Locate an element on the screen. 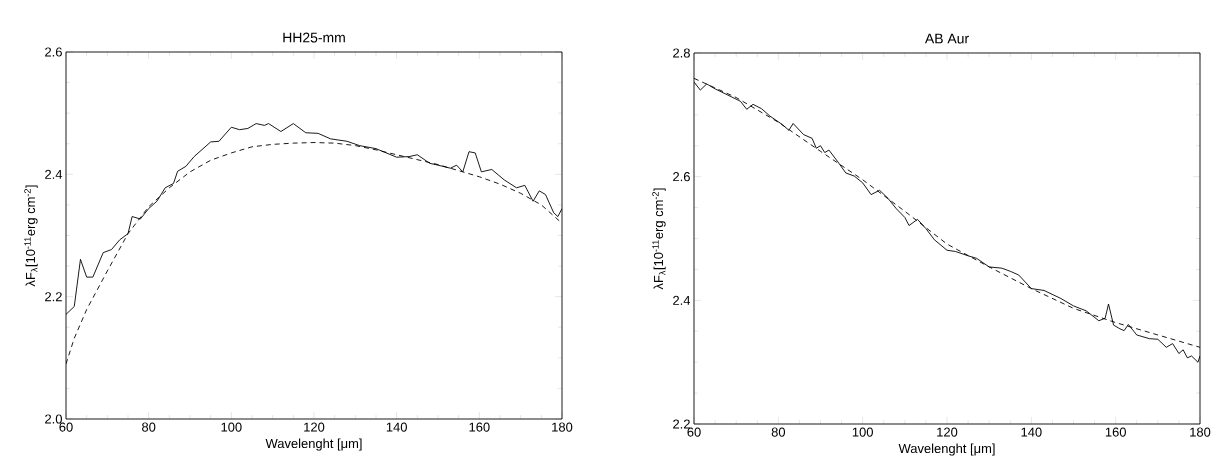 The width and height of the screenshot is (1218, 472). chart-title: AB Aur is located at coordinates (946, 38).